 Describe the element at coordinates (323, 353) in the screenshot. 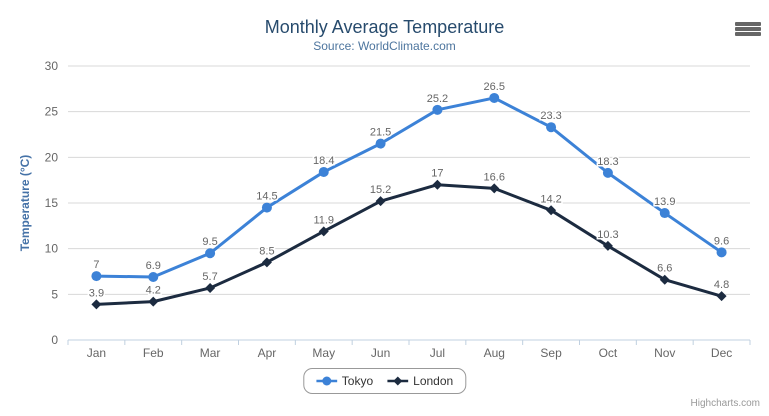

I see `x-axis-tick-label: May` at that location.